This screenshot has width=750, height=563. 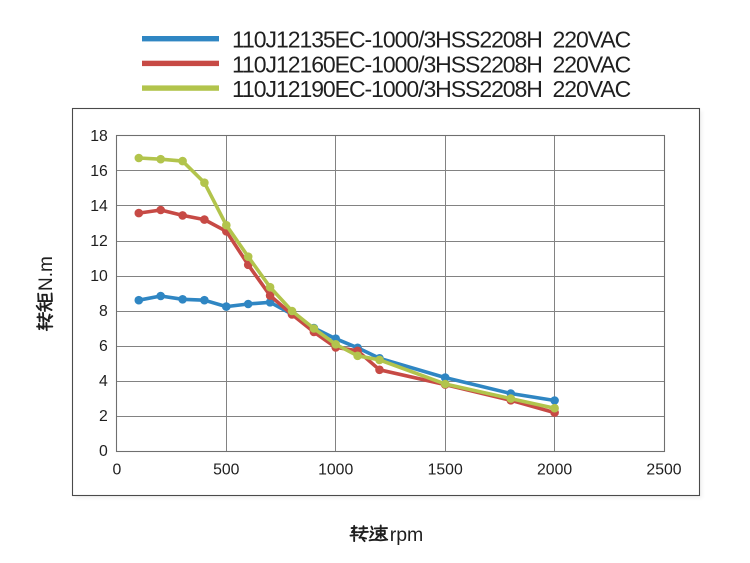 What do you see at coordinates (46, 273) in the screenshot?
I see `svg-text: N.m` at bounding box center [46, 273].